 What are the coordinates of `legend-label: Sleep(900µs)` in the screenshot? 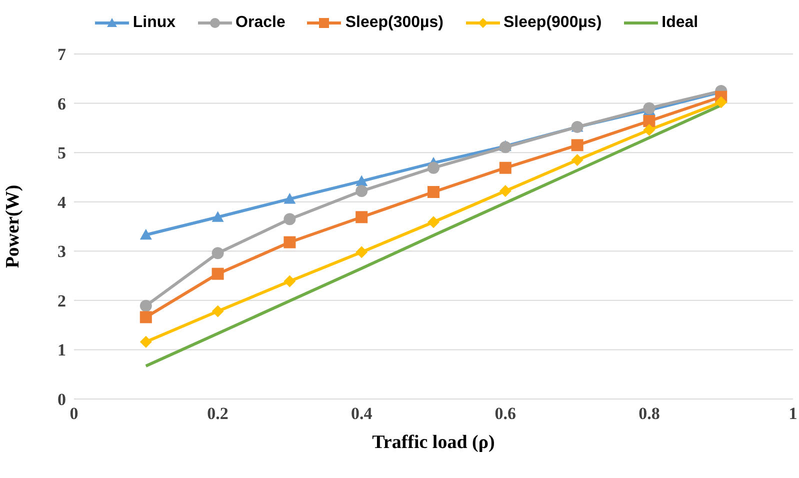 It's located at (553, 23).